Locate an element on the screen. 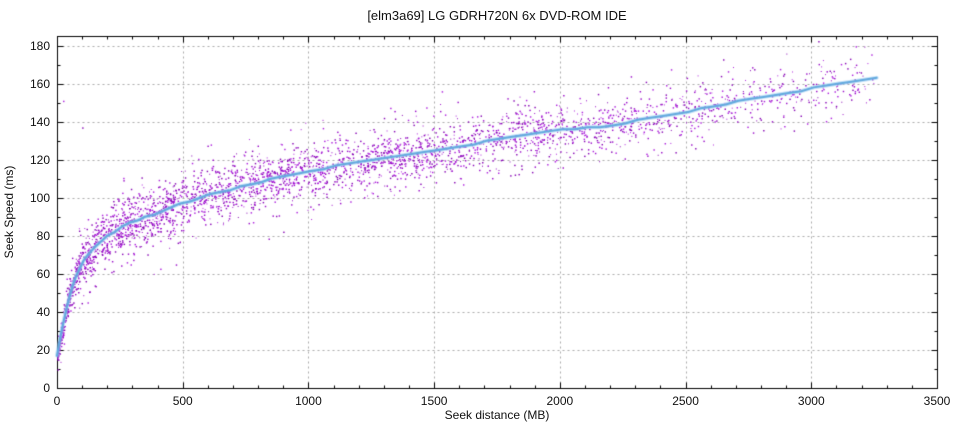 Image resolution: width=960 pixels, height=432 pixels. x-axis-label: Seek distance (MB) is located at coordinates (497, 415).